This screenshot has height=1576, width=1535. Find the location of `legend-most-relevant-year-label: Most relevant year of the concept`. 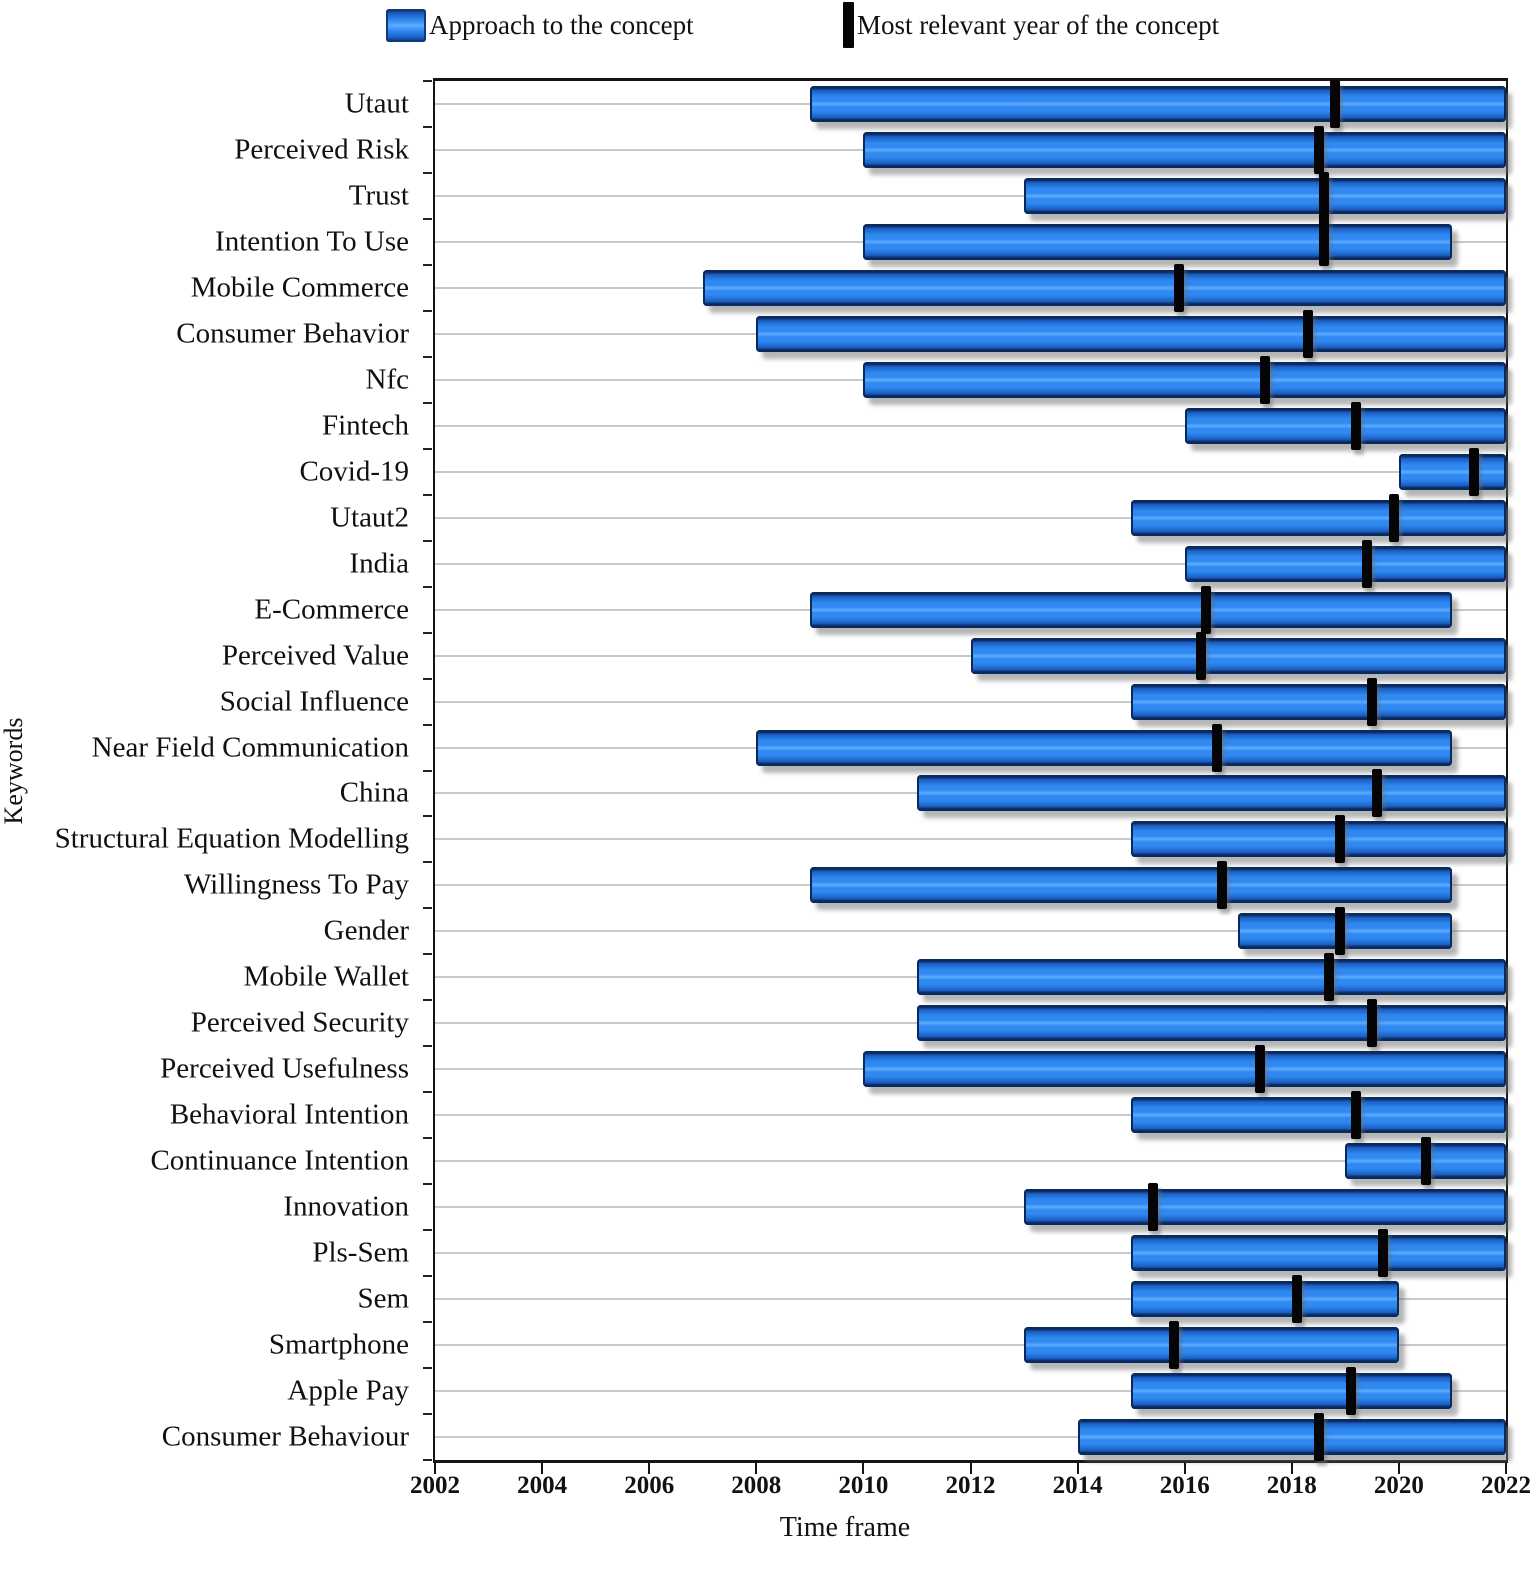

legend-most-relevant-year-label: Most relevant year of the concept is located at coordinates (1038, 24).